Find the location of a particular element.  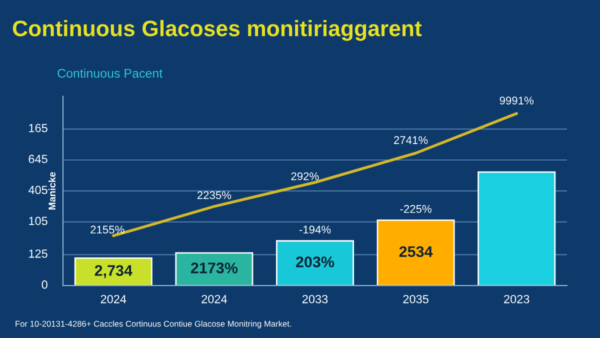

annotation: 2534 is located at coordinates (416, 252).